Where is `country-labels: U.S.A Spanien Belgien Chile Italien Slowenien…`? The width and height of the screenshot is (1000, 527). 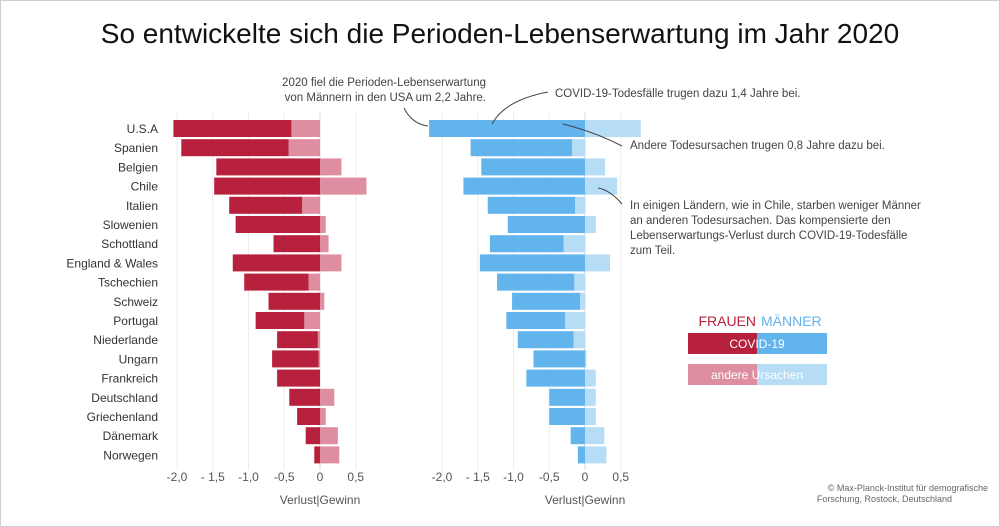
country-labels: U.S.A Spanien Belgien Chile Italien Slowenien… is located at coordinates (112, 292).